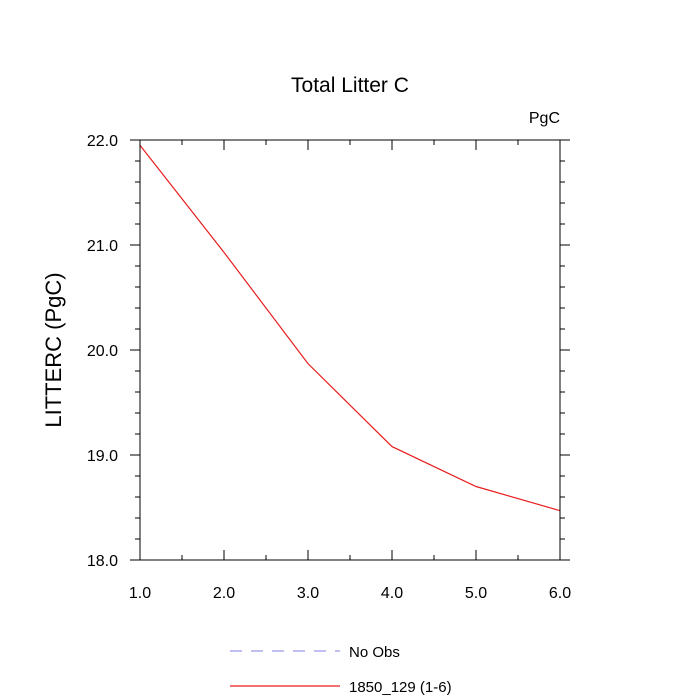  What do you see at coordinates (102, 561) in the screenshot?
I see `y-tick-label: 18.0` at bounding box center [102, 561].